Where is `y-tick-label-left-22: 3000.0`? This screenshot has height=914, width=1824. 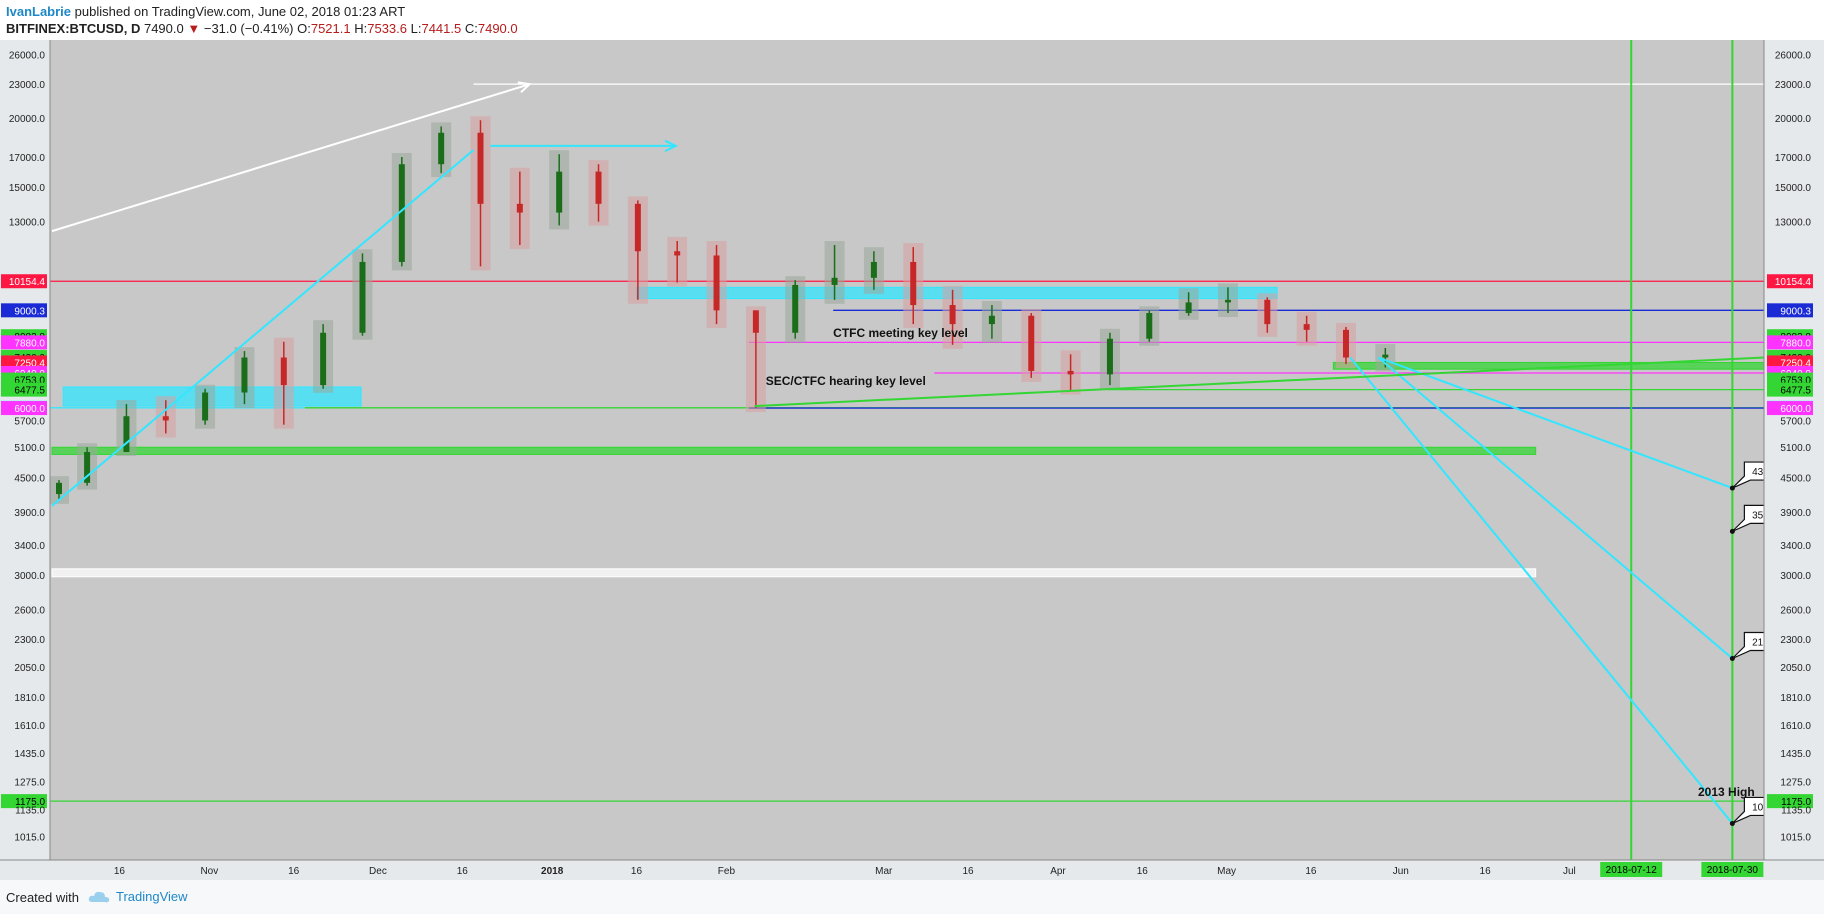 y-tick-label-left-22: 3000.0 is located at coordinates (29, 576).